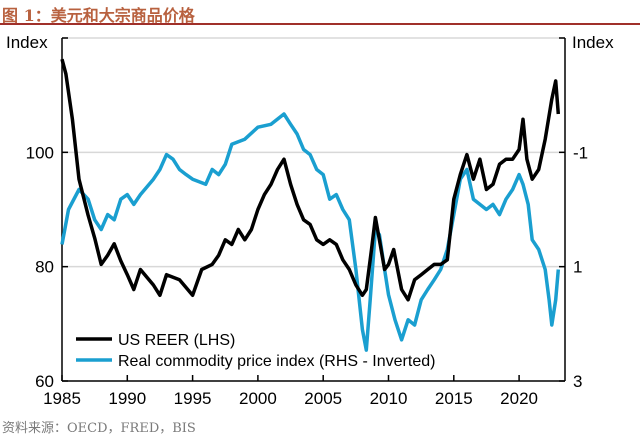 Image resolution: width=640 pixels, height=437 pixels. What do you see at coordinates (258, 398) in the screenshot?
I see `x-tick-label: 2000` at bounding box center [258, 398].